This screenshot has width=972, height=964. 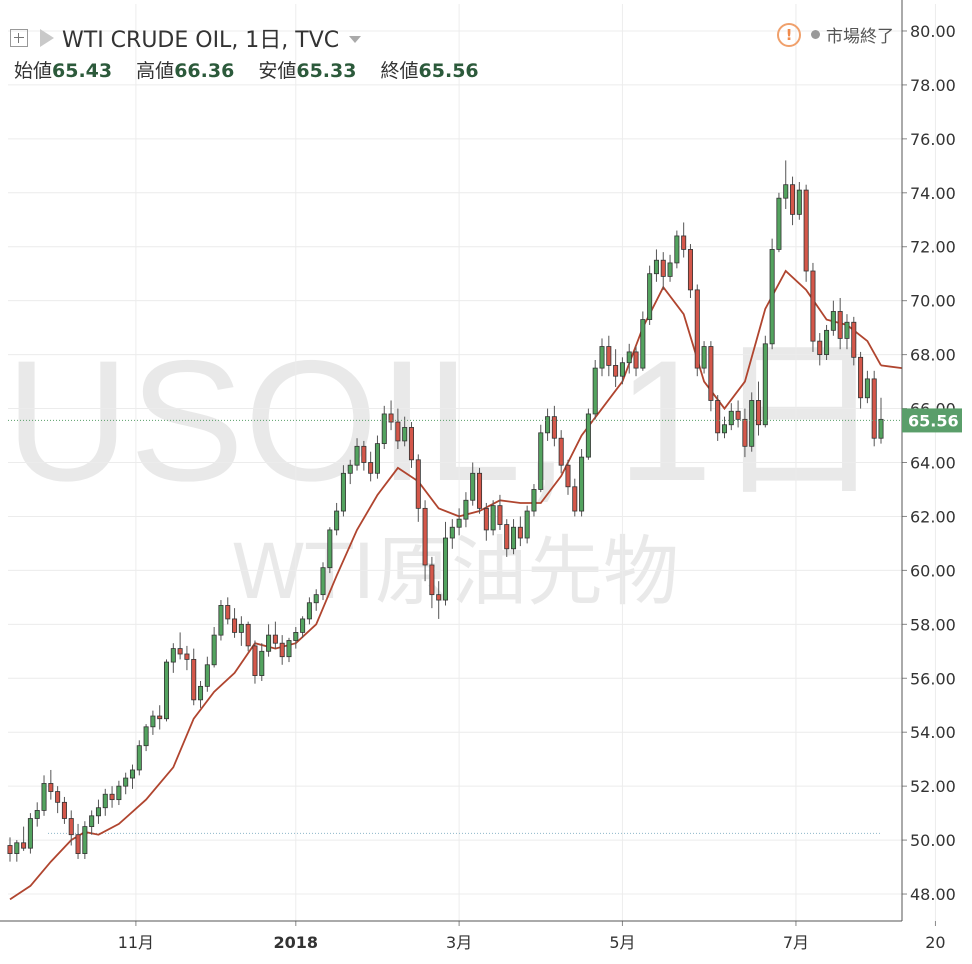 What do you see at coordinates (935, 942) in the screenshot?
I see `x-tick-label: 20` at bounding box center [935, 942].